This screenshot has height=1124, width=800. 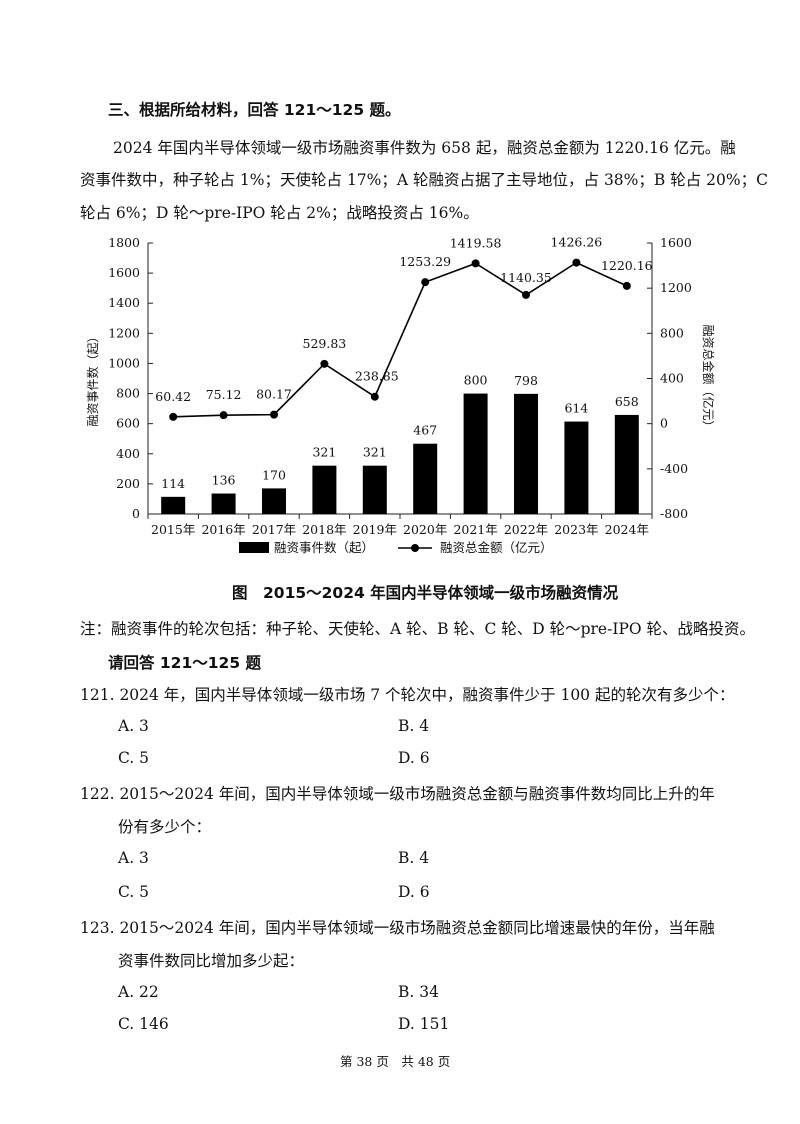 What do you see at coordinates (627, 529) in the screenshot?
I see `x-axis-tick-label: 2024年` at bounding box center [627, 529].